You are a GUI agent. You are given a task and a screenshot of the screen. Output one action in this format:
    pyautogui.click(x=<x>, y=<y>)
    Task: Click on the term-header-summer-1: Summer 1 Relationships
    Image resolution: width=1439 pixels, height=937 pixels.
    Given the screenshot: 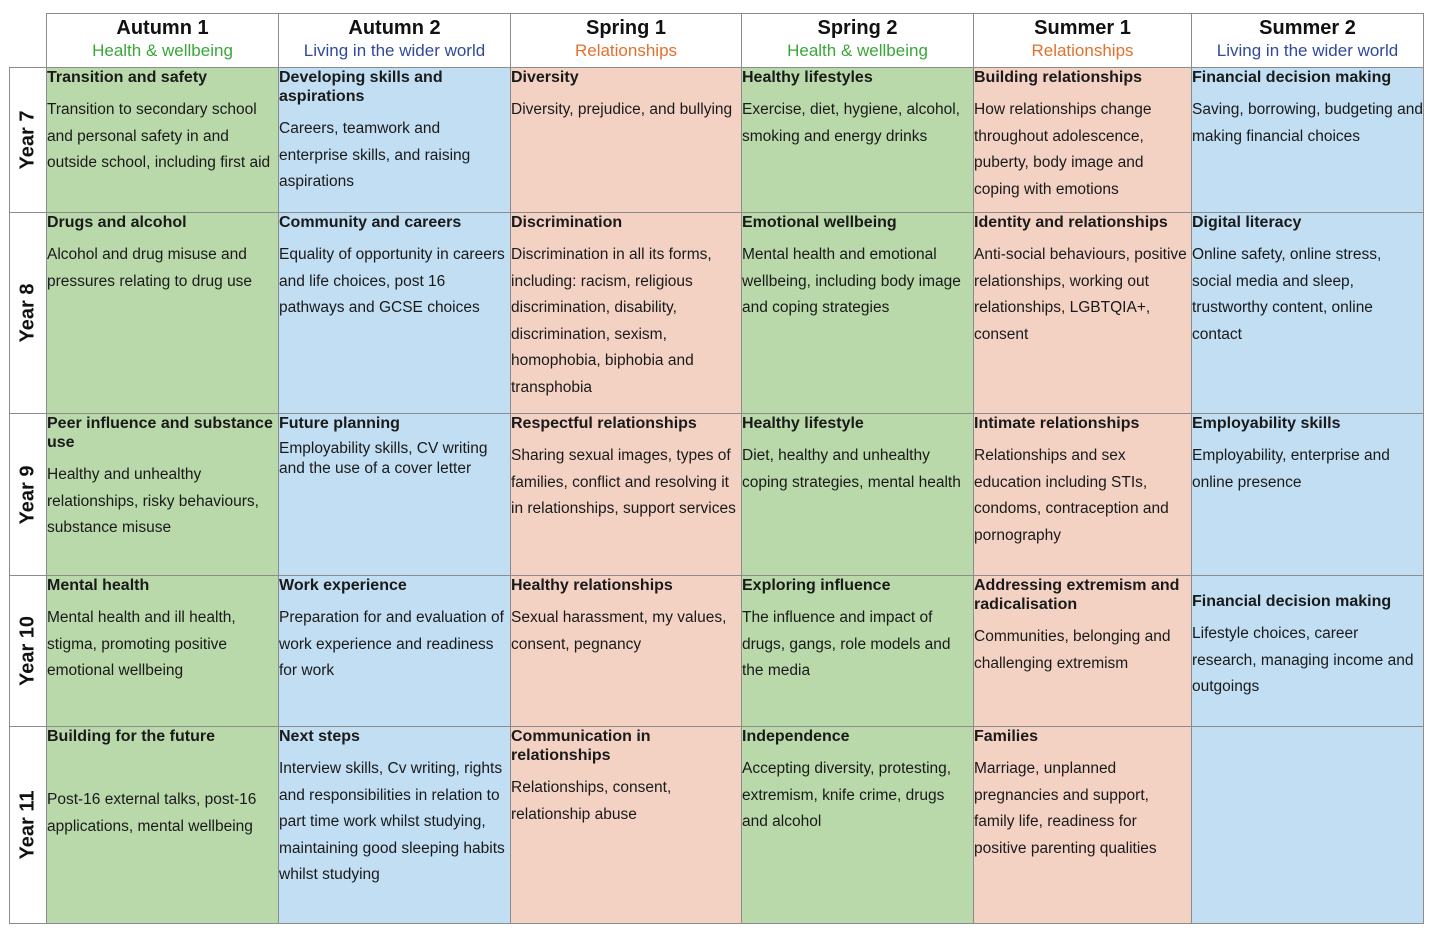 What is the action you would take?
    pyautogui.click(x=1082, y=40)
    